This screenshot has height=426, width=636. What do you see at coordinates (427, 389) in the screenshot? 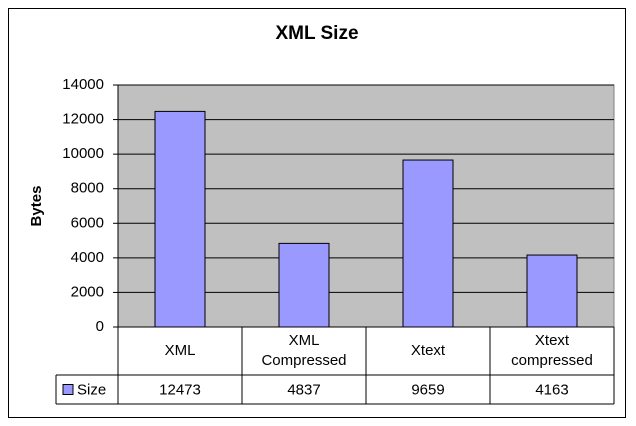
I see `table-value: 9659` at bounding box center [427, 389].